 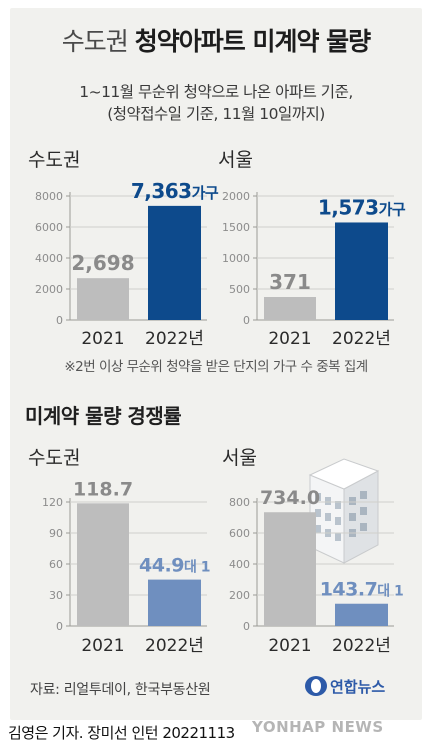 I want to click on logo-text: 연합뉴스, so click(x=357, y=687).